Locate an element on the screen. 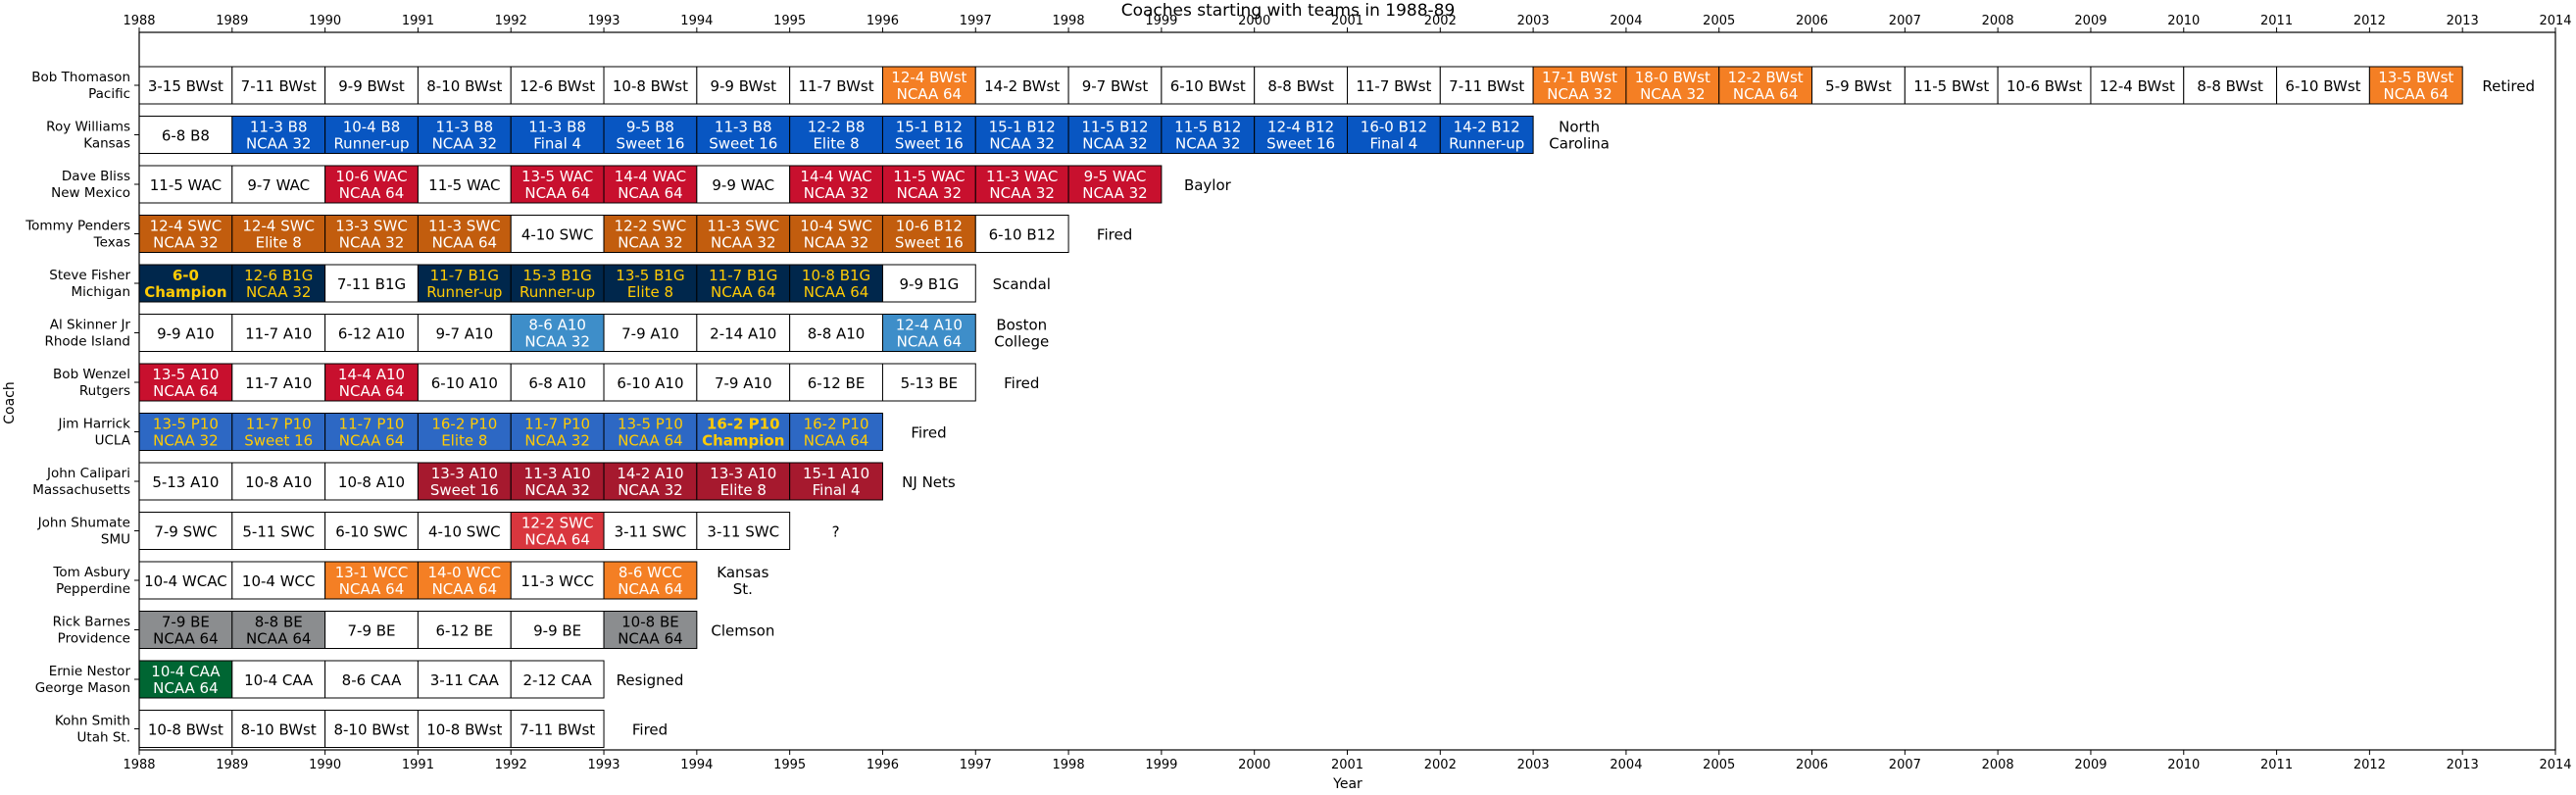 The height and width of the screenshot is (795, 2576). coach-name-label: Steve Fisher is located at coordinates (89, 275).